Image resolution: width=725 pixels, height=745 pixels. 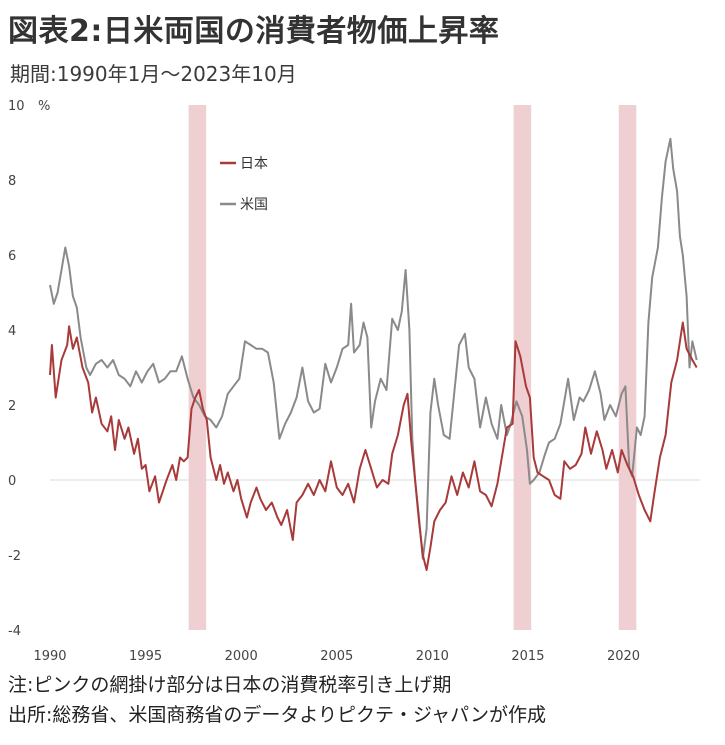 What do you see at coordinates (254, 164) in the screenshot?
I see `legend-label-japan: 日本` at bounding box center [254, 164].